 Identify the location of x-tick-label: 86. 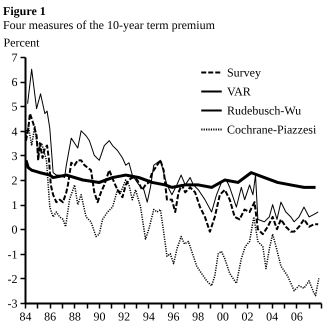
(50, 317).